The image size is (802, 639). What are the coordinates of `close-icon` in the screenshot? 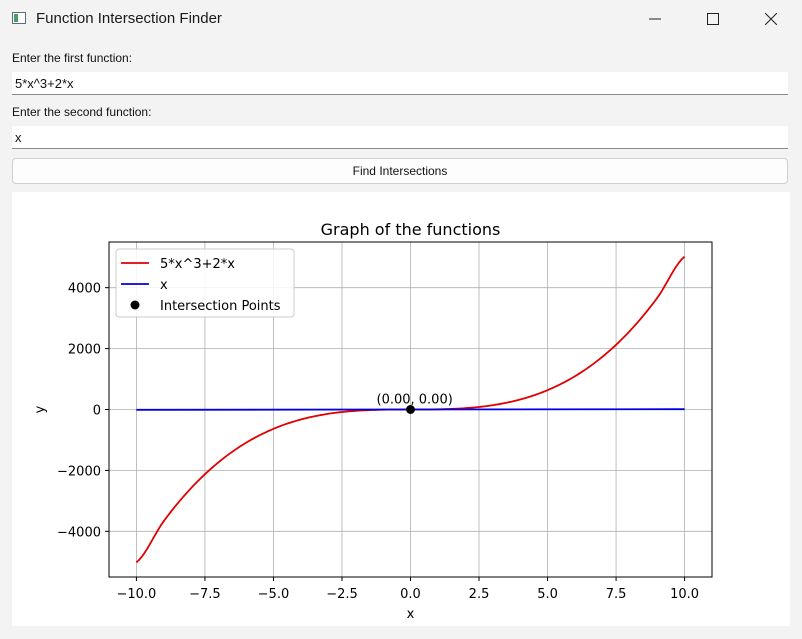 It's located at (771, 19).